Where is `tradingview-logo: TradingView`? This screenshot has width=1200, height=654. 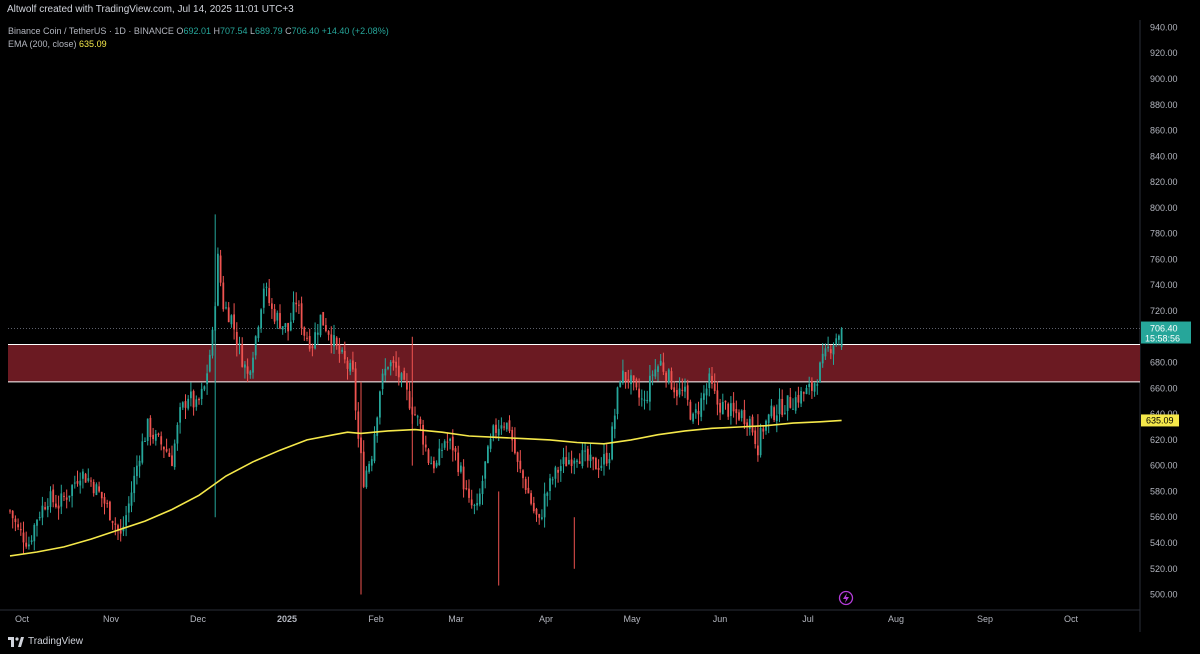 tradingview-logo: TradingView is located at coordinates (45, 641).